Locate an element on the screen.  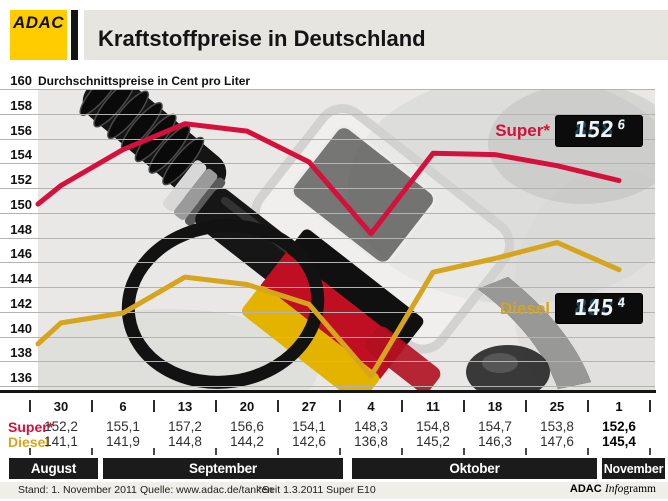
diesel-value-cell: 144,8 is located at coordinates (185, 441).